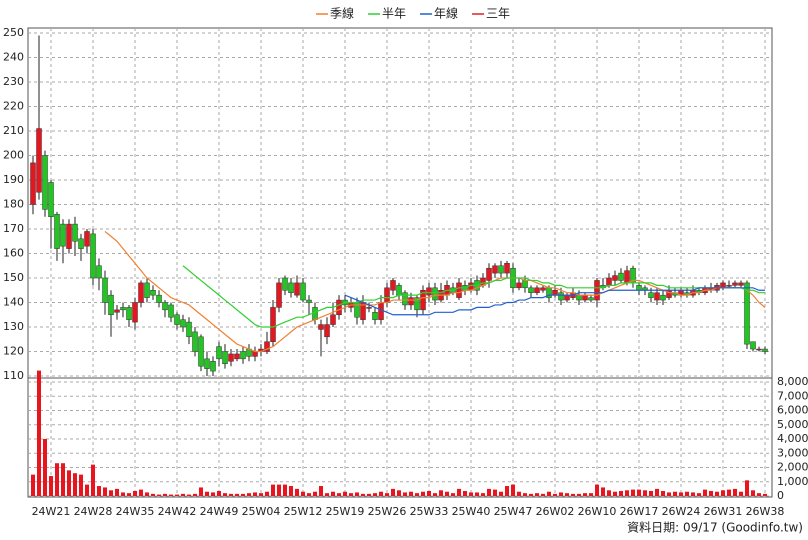 Image resolution: width=808 pixels, height=540 pixels. Describe the element at coordinates (792, 452) in the screenshot. I see `y2-tick-label: 3,000` at that location.